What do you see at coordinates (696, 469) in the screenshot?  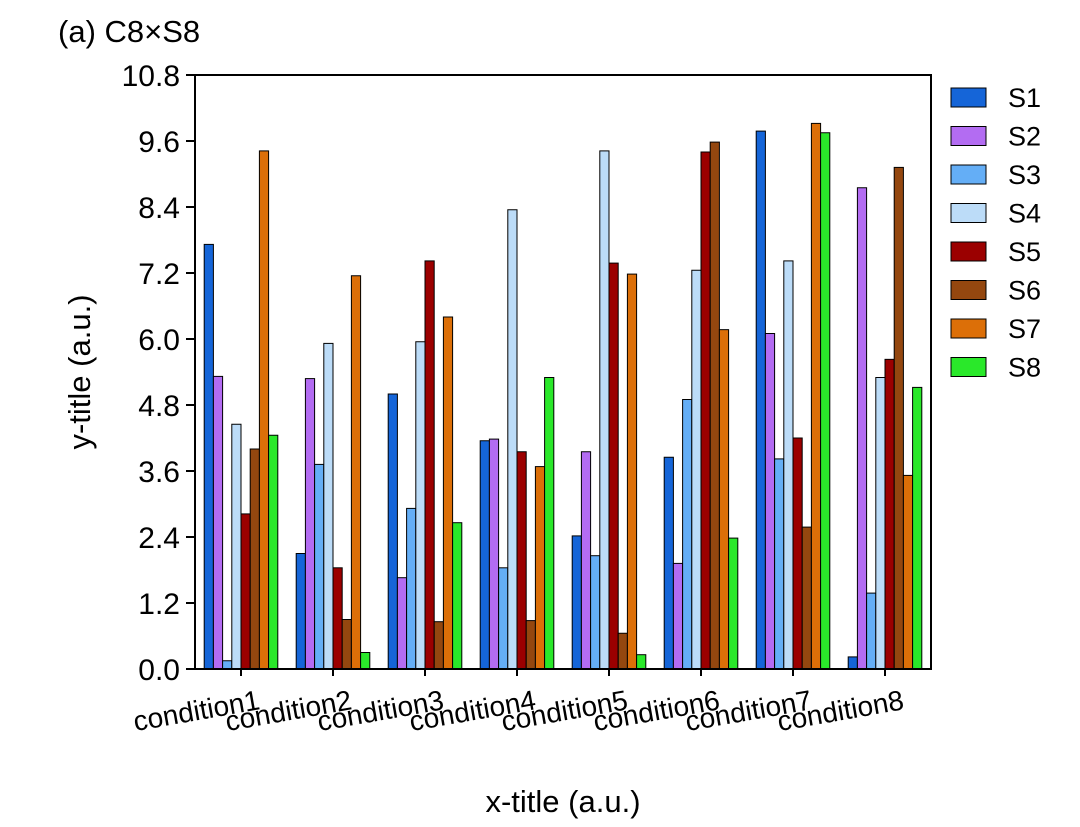 I see `bar-s4-condition6` at bounding box center [696, 469].